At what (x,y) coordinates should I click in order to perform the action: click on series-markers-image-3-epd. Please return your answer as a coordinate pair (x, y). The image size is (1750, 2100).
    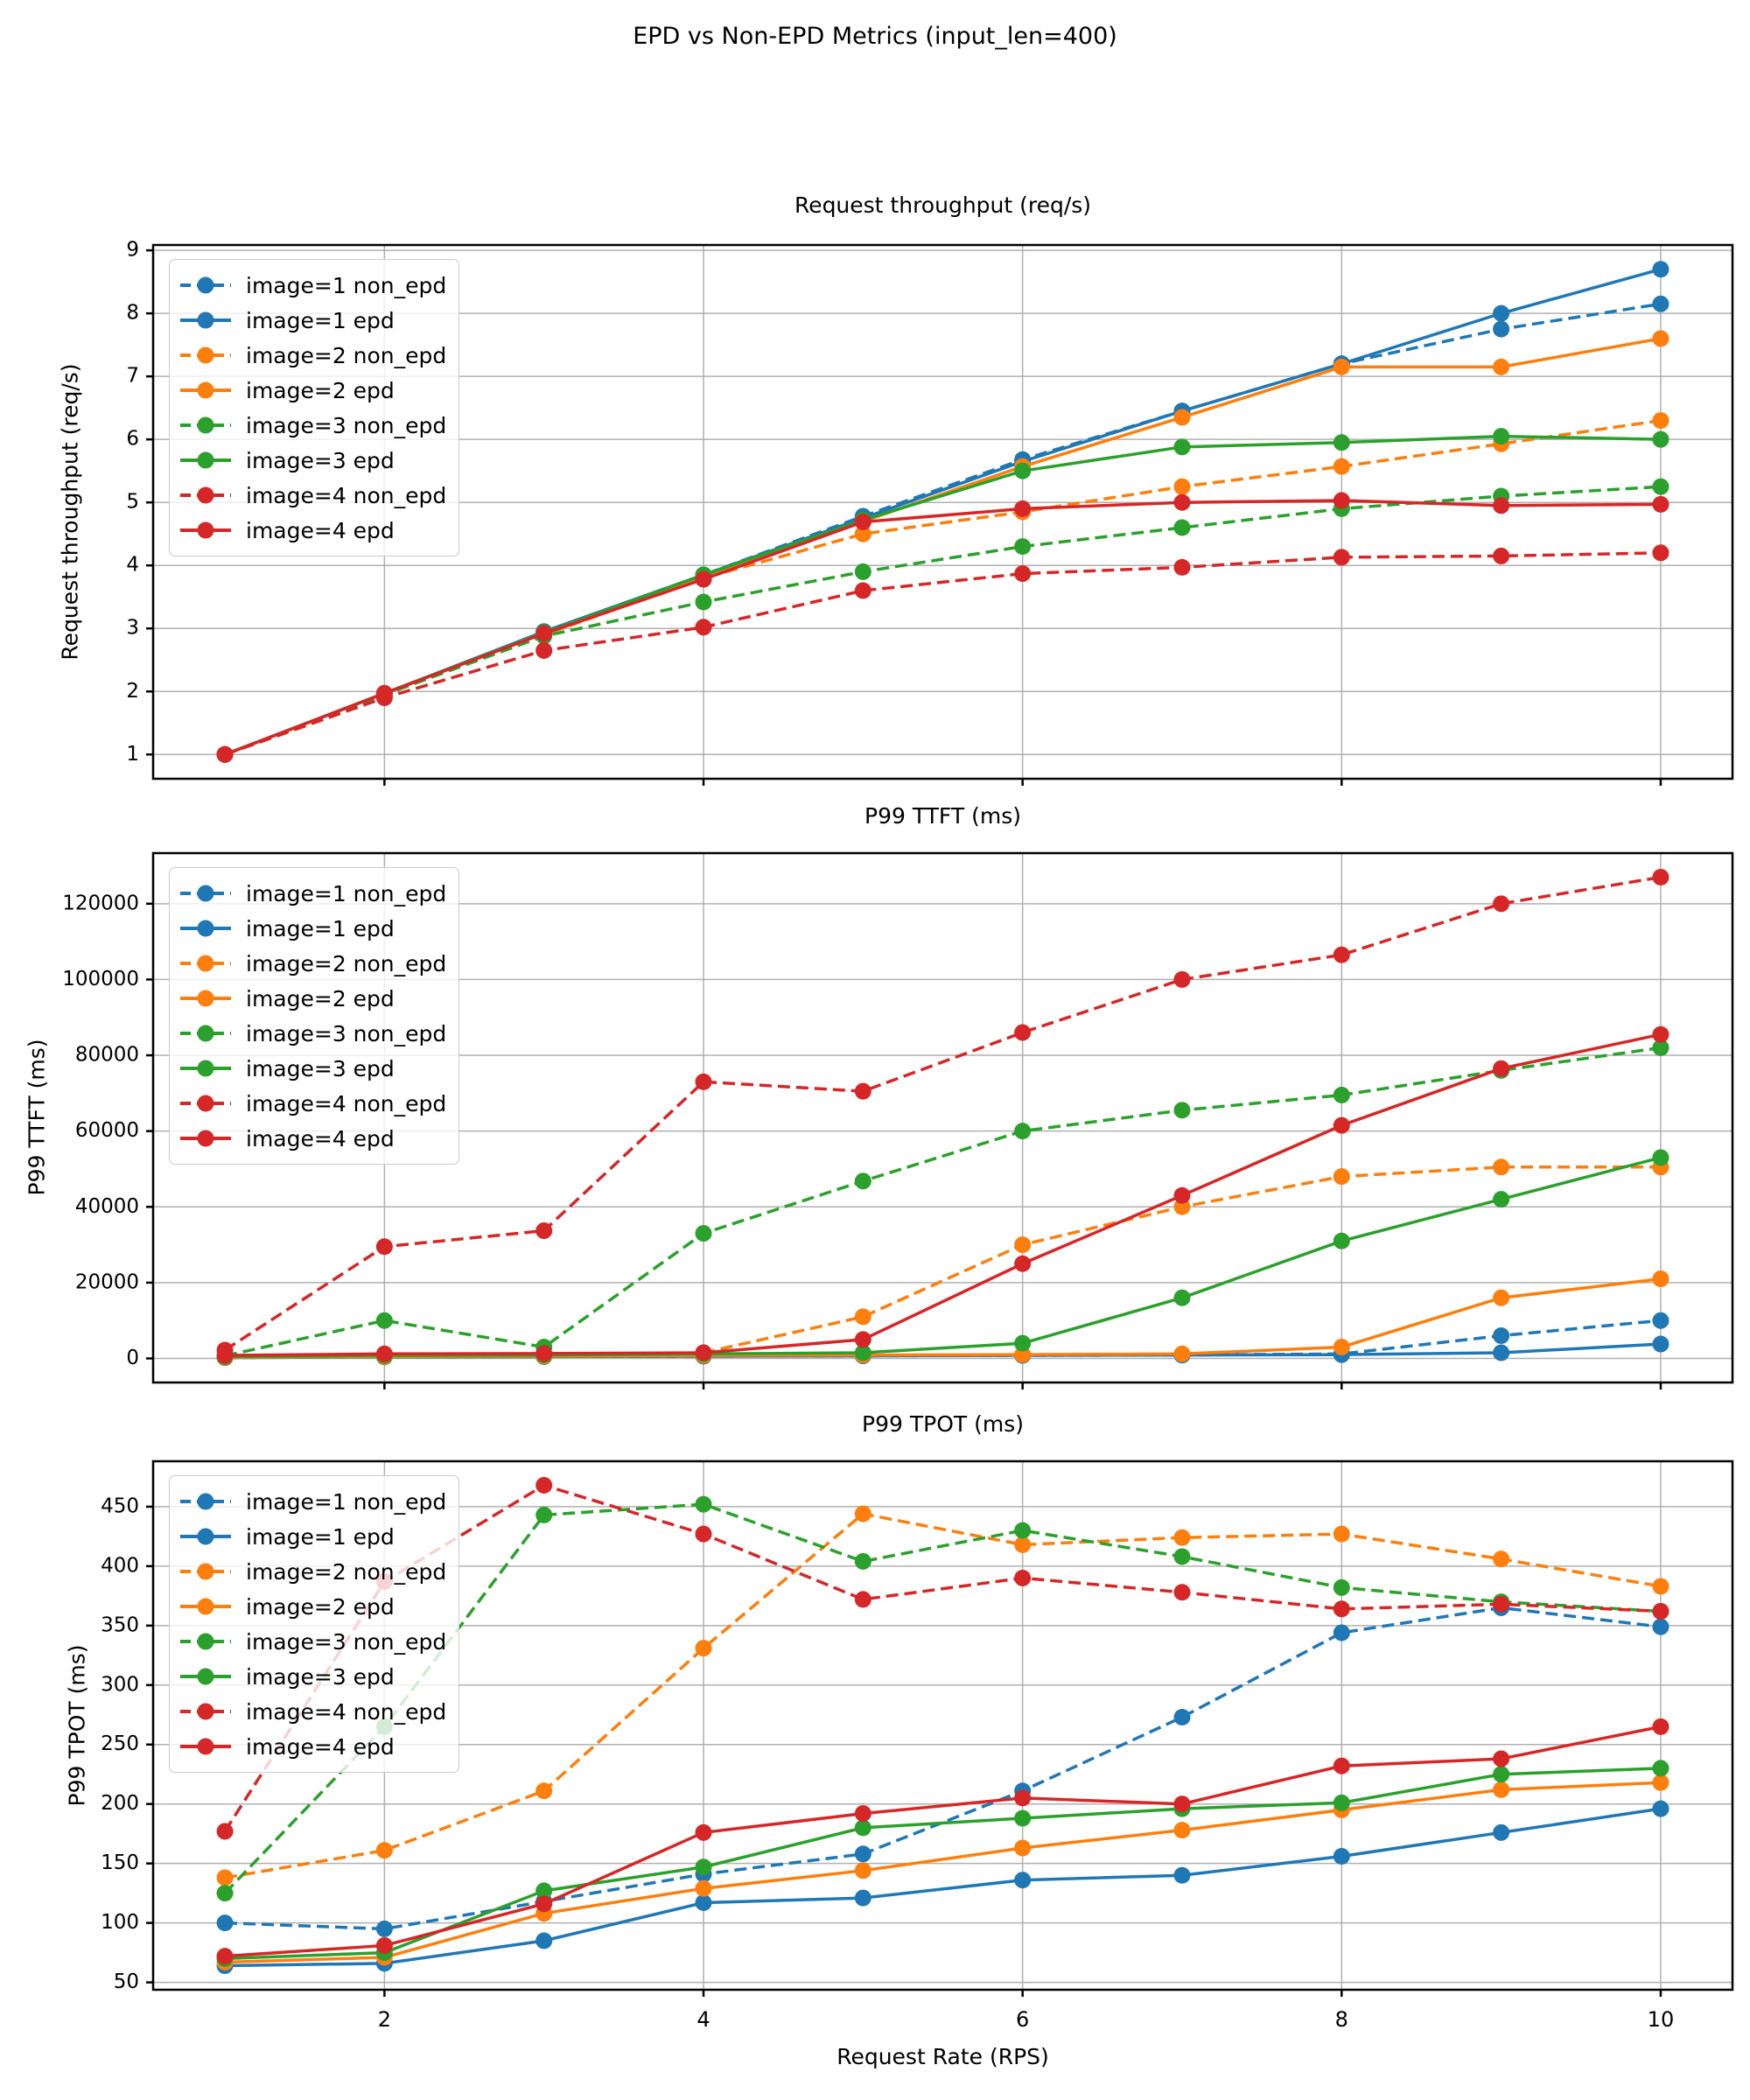
    Looking at the image, I should click on (943, 1257).